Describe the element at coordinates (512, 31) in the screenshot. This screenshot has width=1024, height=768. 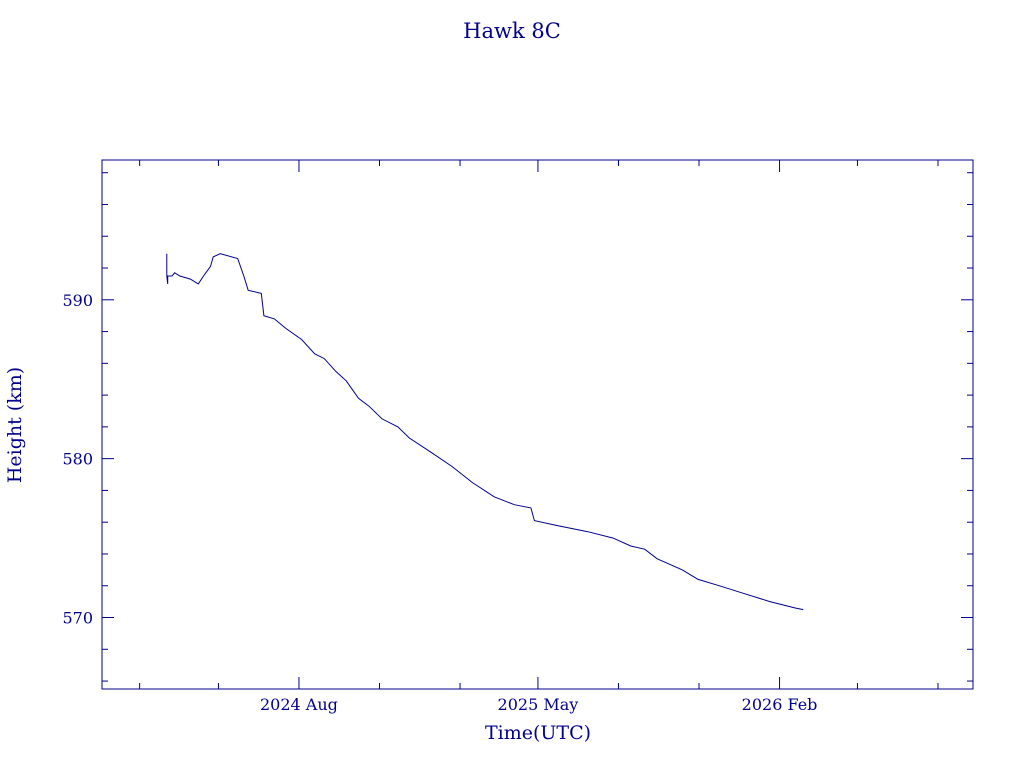
I see `chart-title: Hawk 8C` at that location.